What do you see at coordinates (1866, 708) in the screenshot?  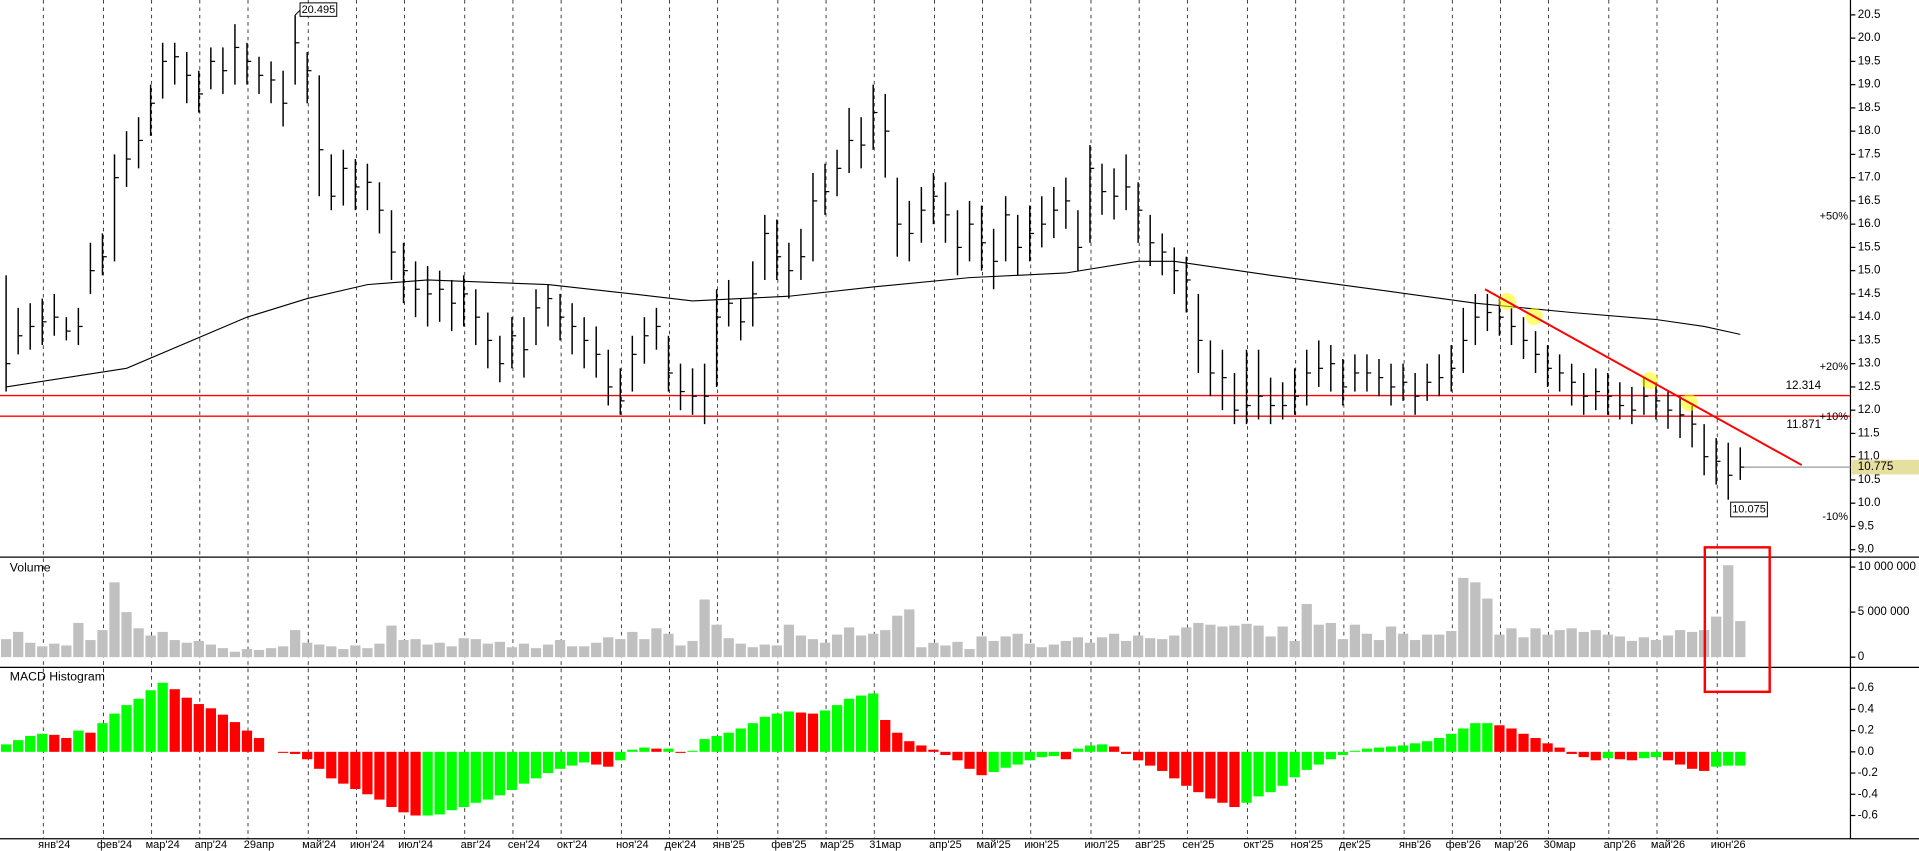 I see `y-tick-label: 0.4` at bounding box center [1866, 708].